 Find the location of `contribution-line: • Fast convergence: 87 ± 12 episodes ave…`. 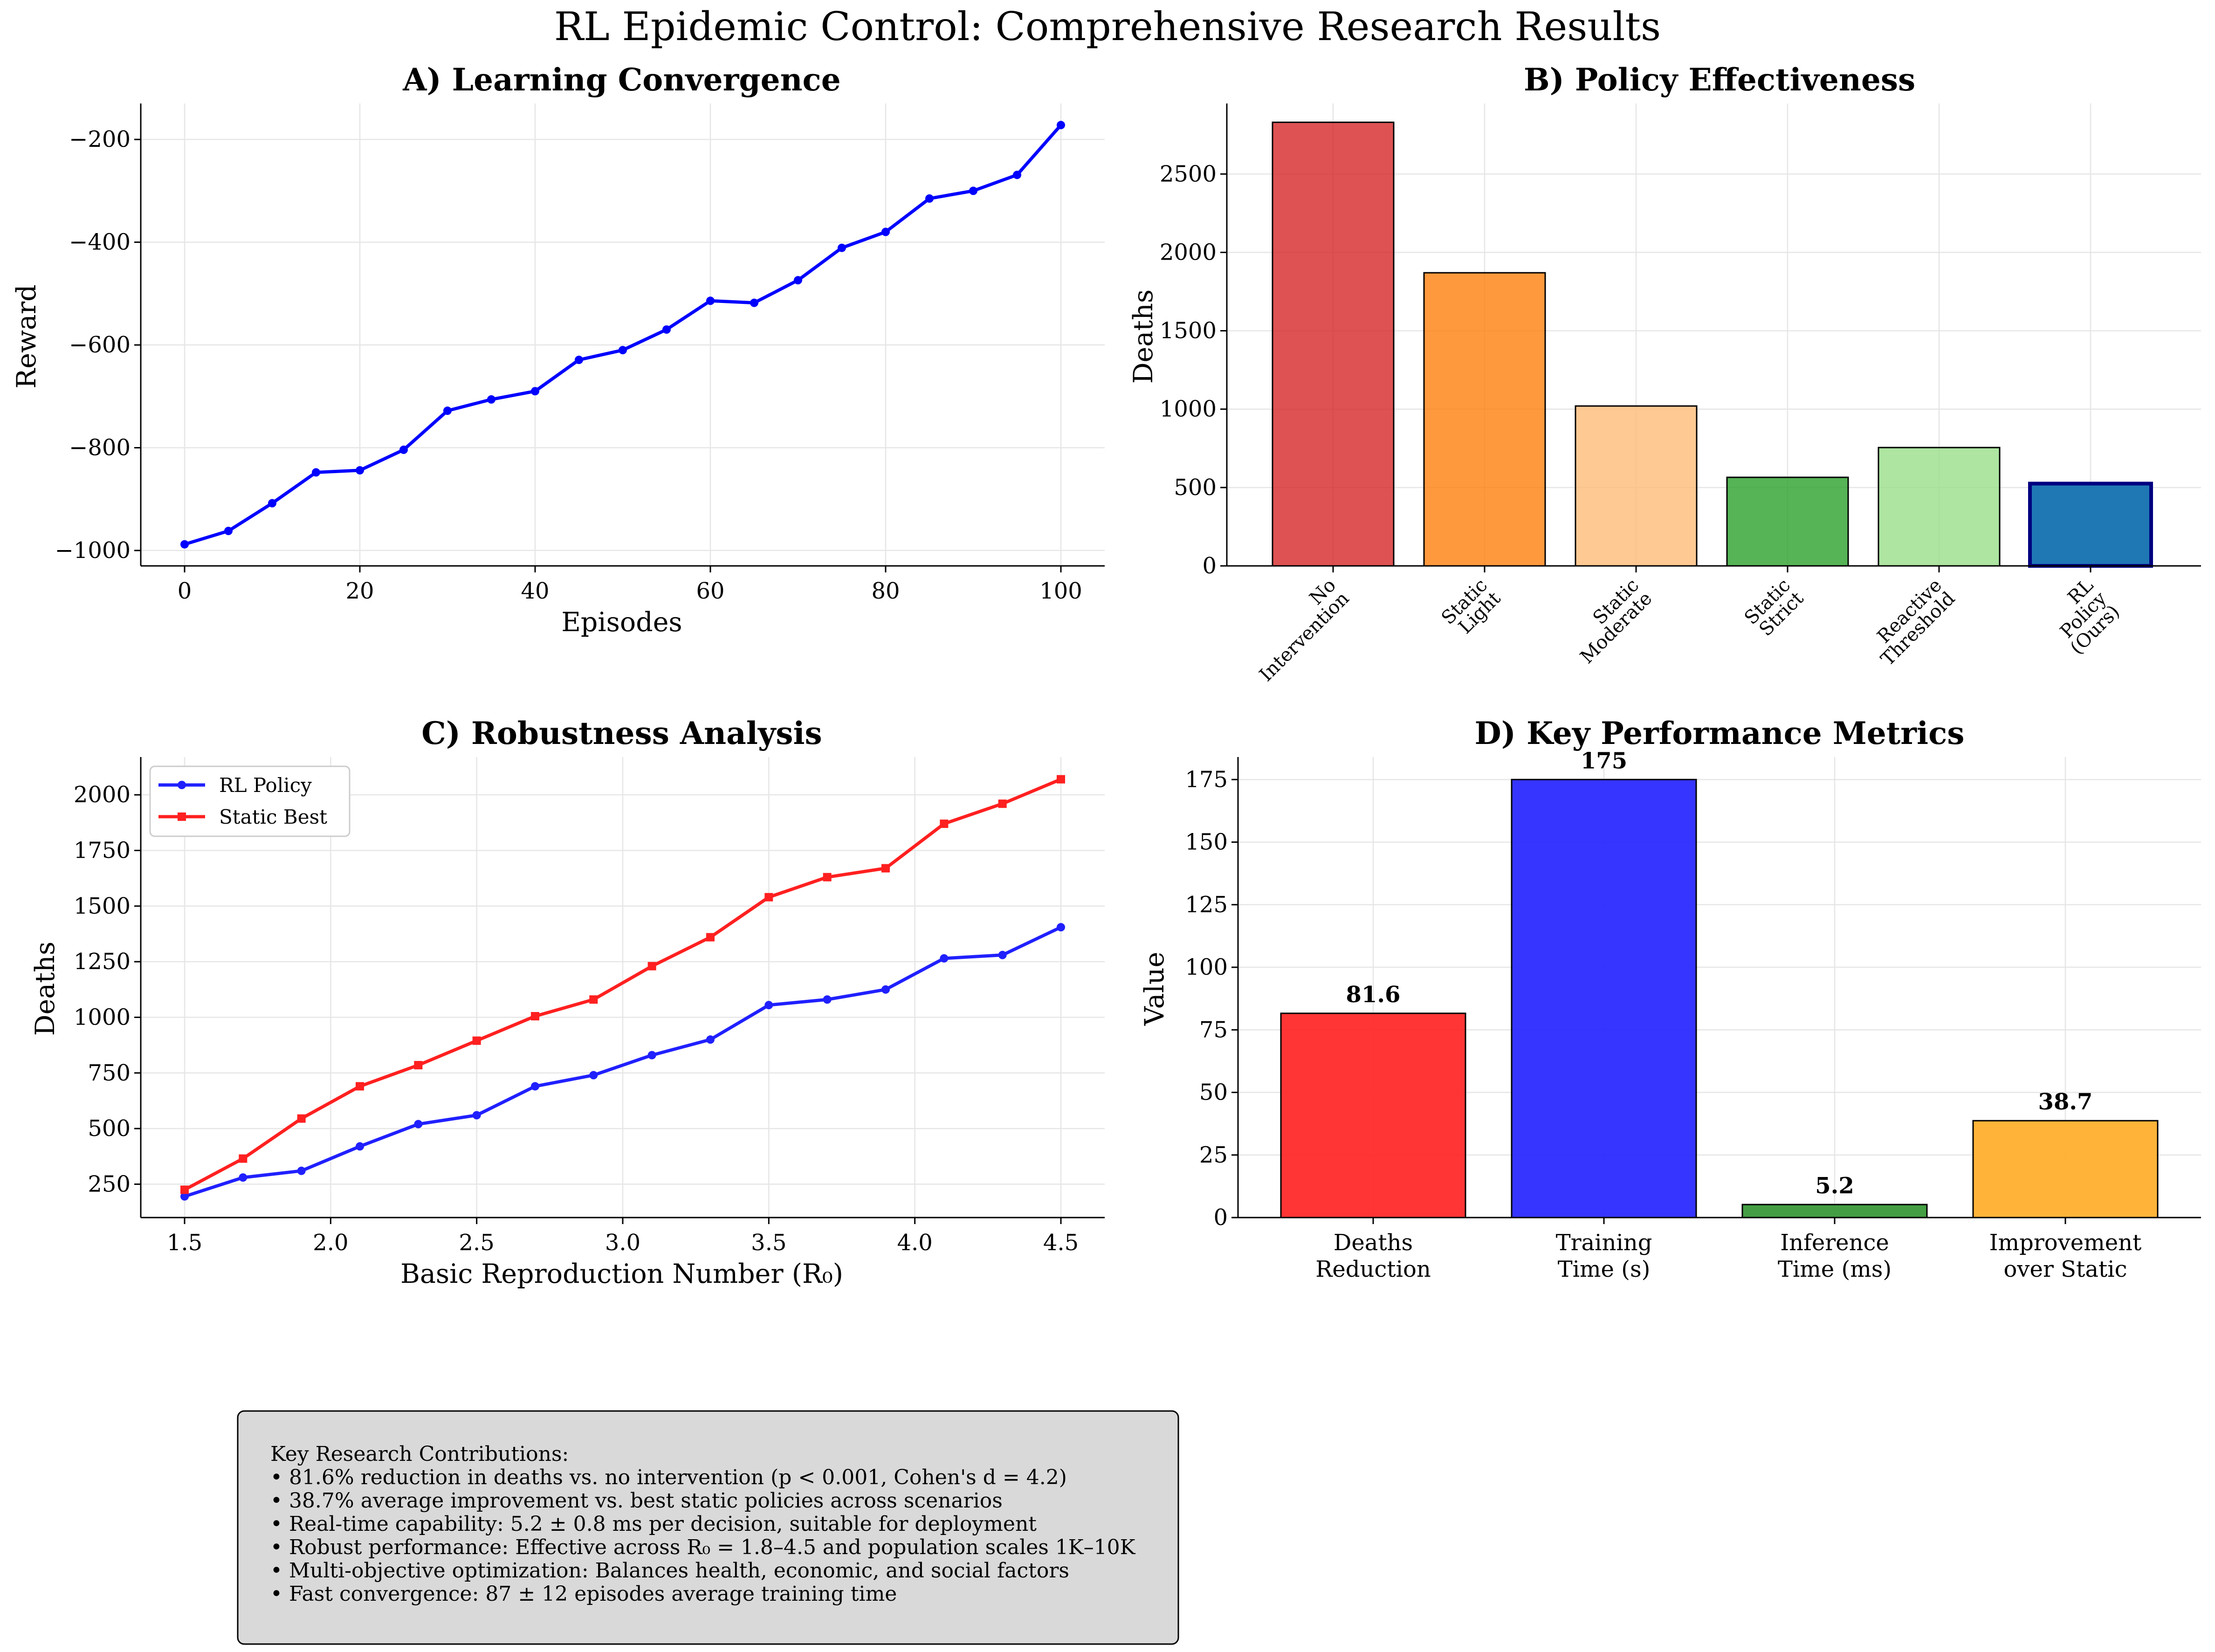

contribution-line: • Fast convergence: 87 ± 12 episodes ave… is located at coordinates (583, 1594).